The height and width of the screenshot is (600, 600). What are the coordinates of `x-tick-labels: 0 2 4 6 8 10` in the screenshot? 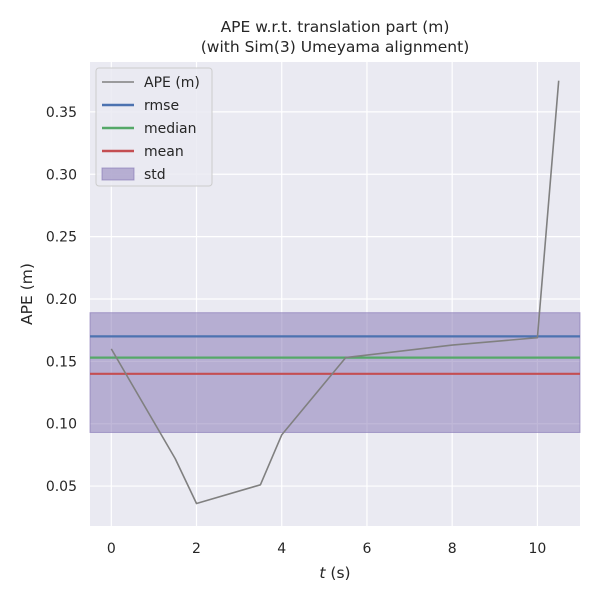 It's located at (326, 549).